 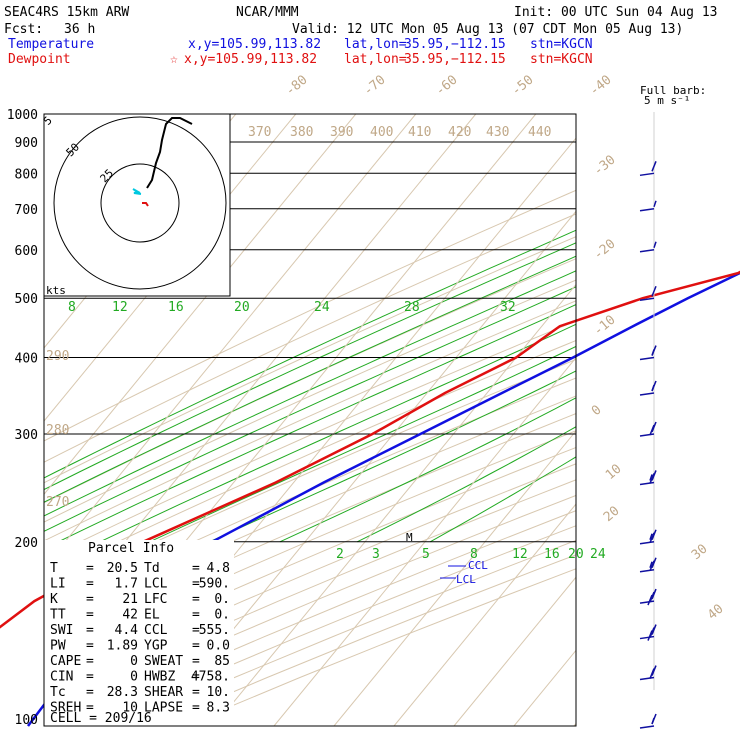 I want to click on isotherm-label: 20, so click(x=612, y=515).